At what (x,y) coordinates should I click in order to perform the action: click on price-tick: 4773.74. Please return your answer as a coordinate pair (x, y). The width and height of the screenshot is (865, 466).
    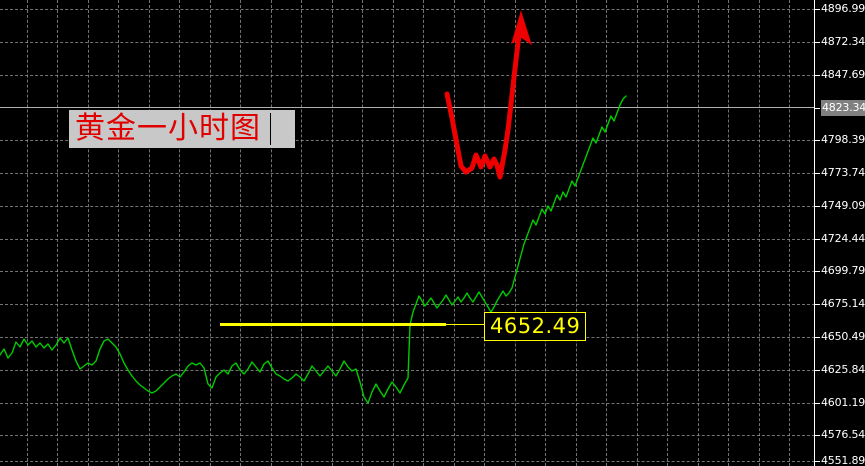
    Looking at the image, I should click on (840, 173).